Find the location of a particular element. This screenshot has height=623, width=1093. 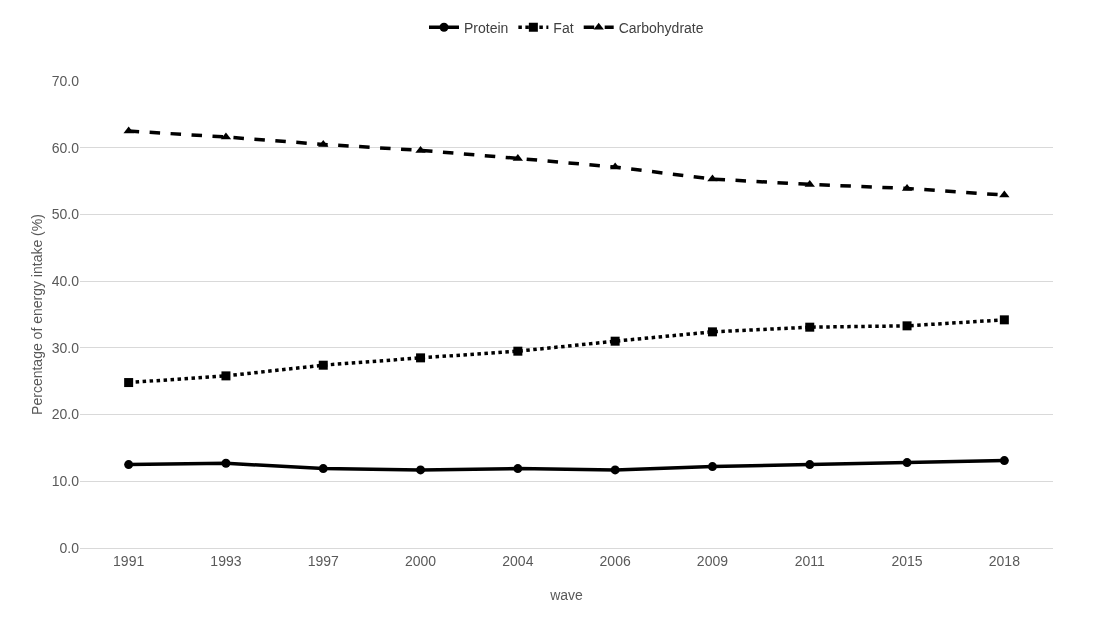

legend-label: Carbohydrate is located at coordinates (661, 27).